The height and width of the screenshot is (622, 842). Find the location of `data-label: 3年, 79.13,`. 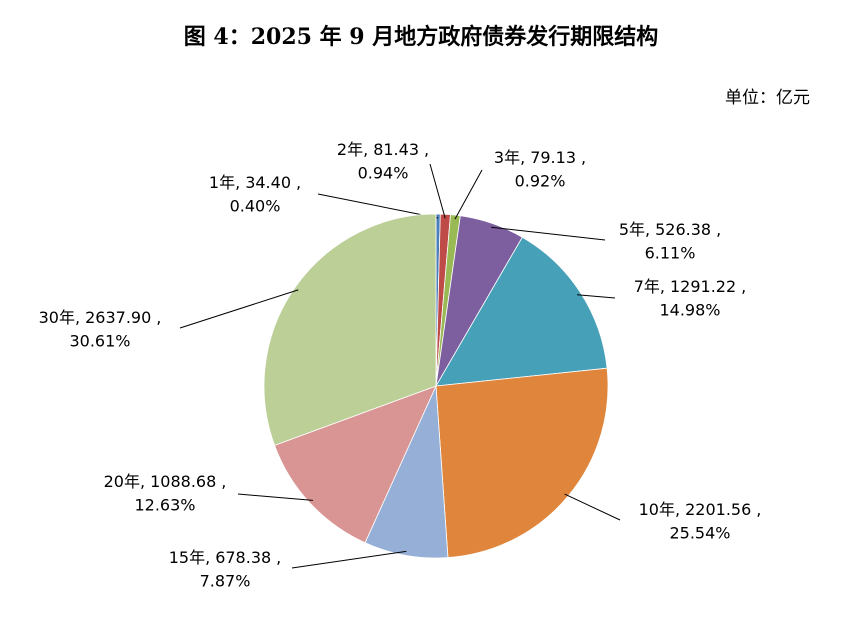

data-label: 3年, 79.13, is located at coordinates (540, 157).